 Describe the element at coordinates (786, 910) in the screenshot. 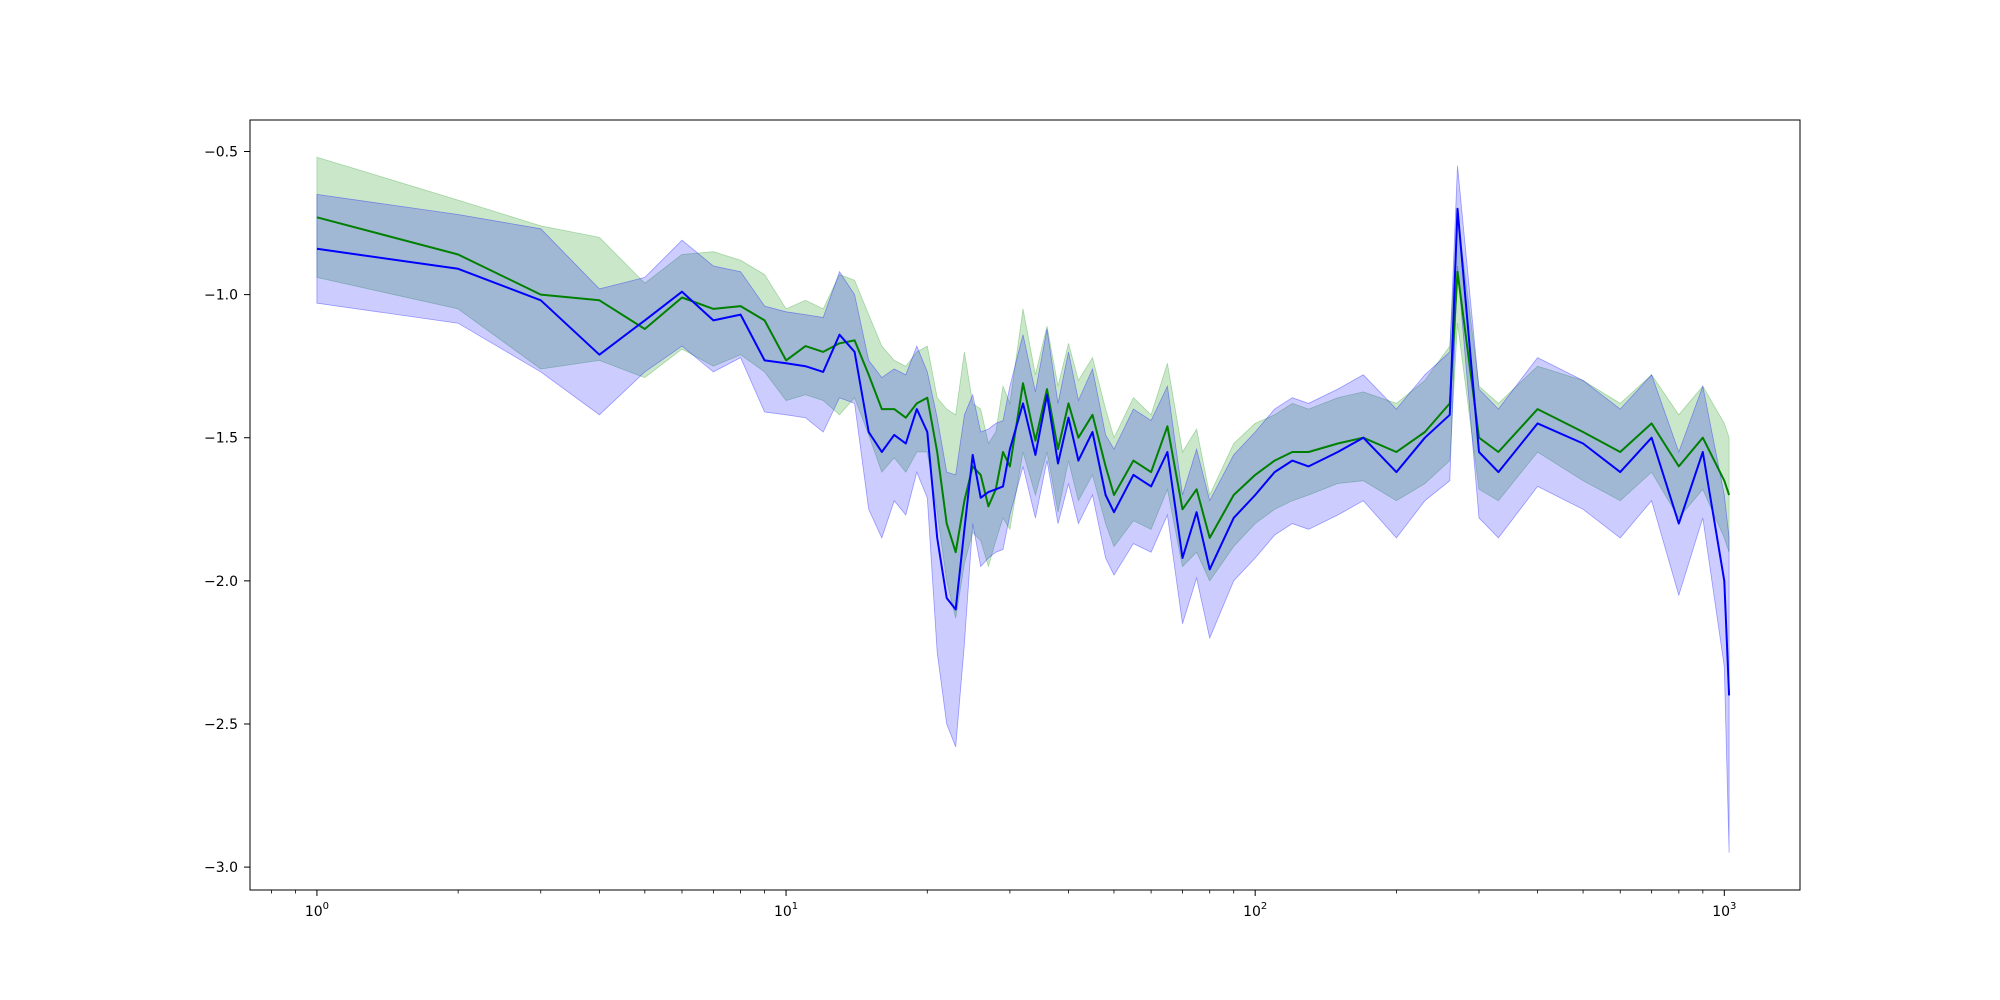

I see `x-tick-label: 10¹` at that location.